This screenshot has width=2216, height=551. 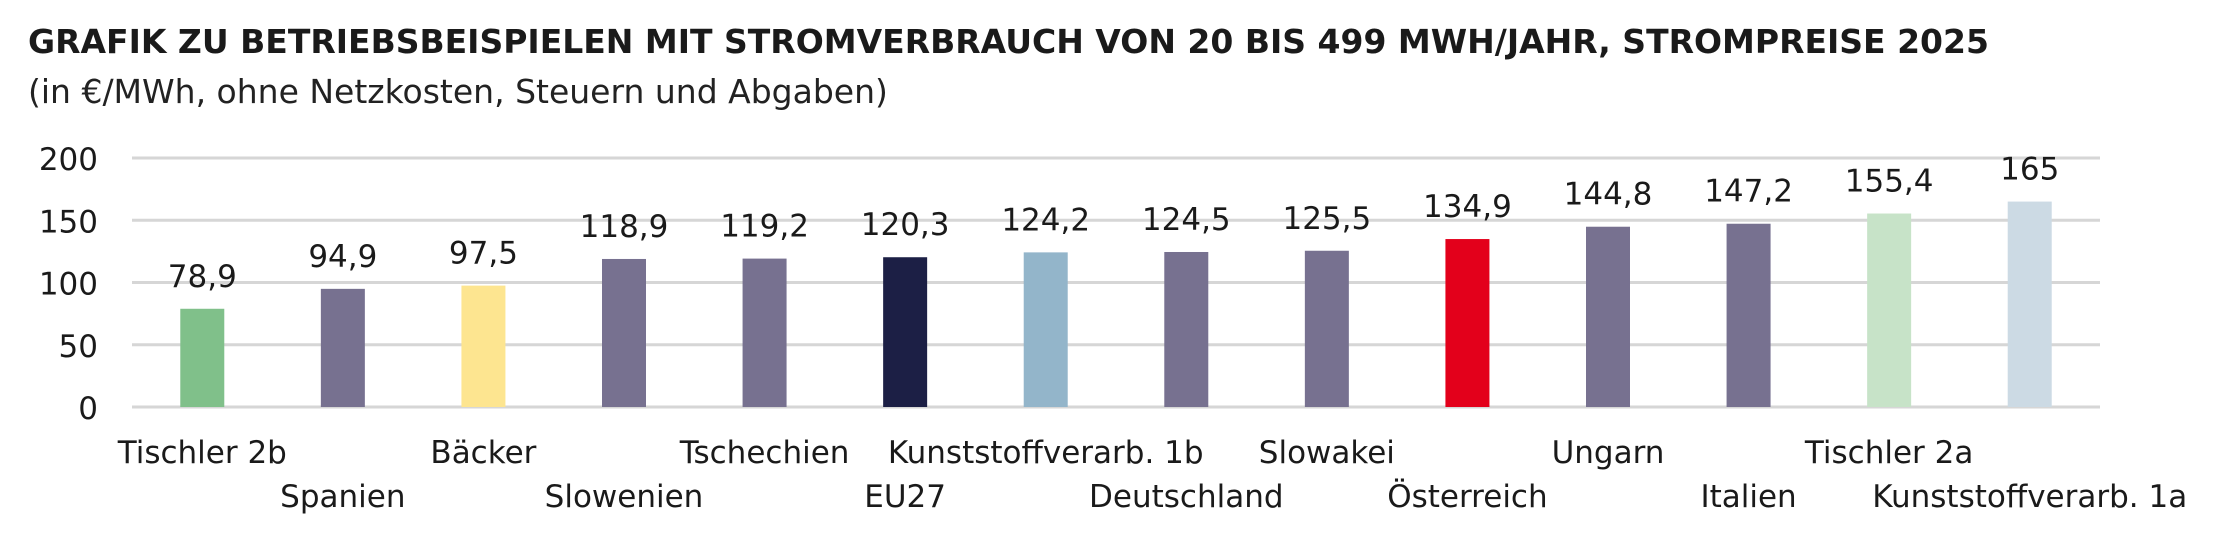 I want to click on x-category-label: Ungarn, so click(x=1608, y=453).